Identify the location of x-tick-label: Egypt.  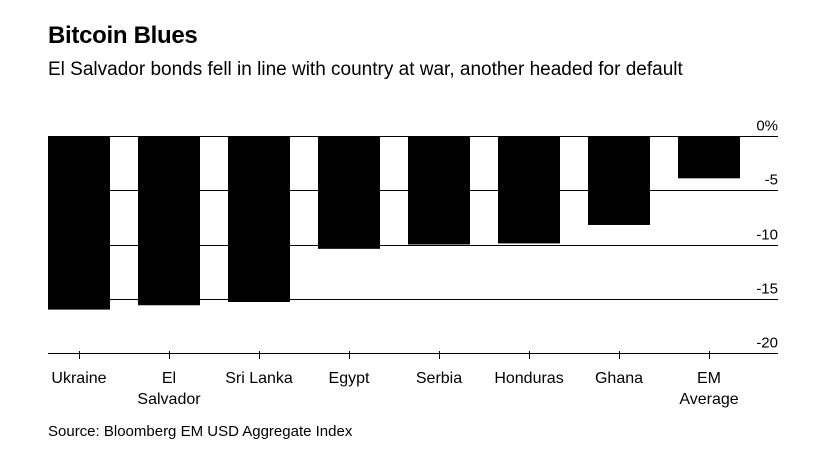
(349, 378).